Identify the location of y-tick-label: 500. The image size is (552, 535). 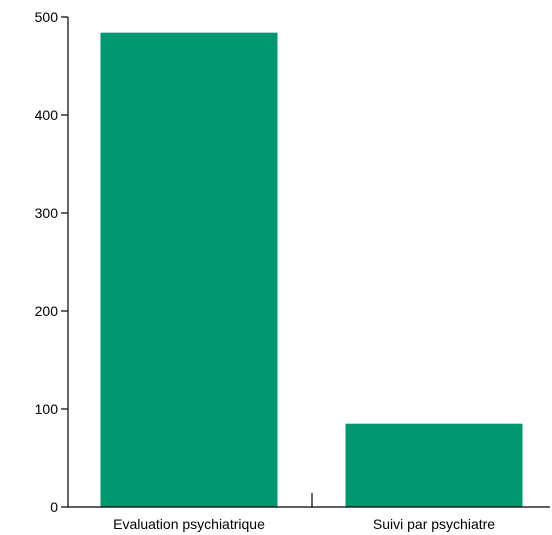
(47, 17).